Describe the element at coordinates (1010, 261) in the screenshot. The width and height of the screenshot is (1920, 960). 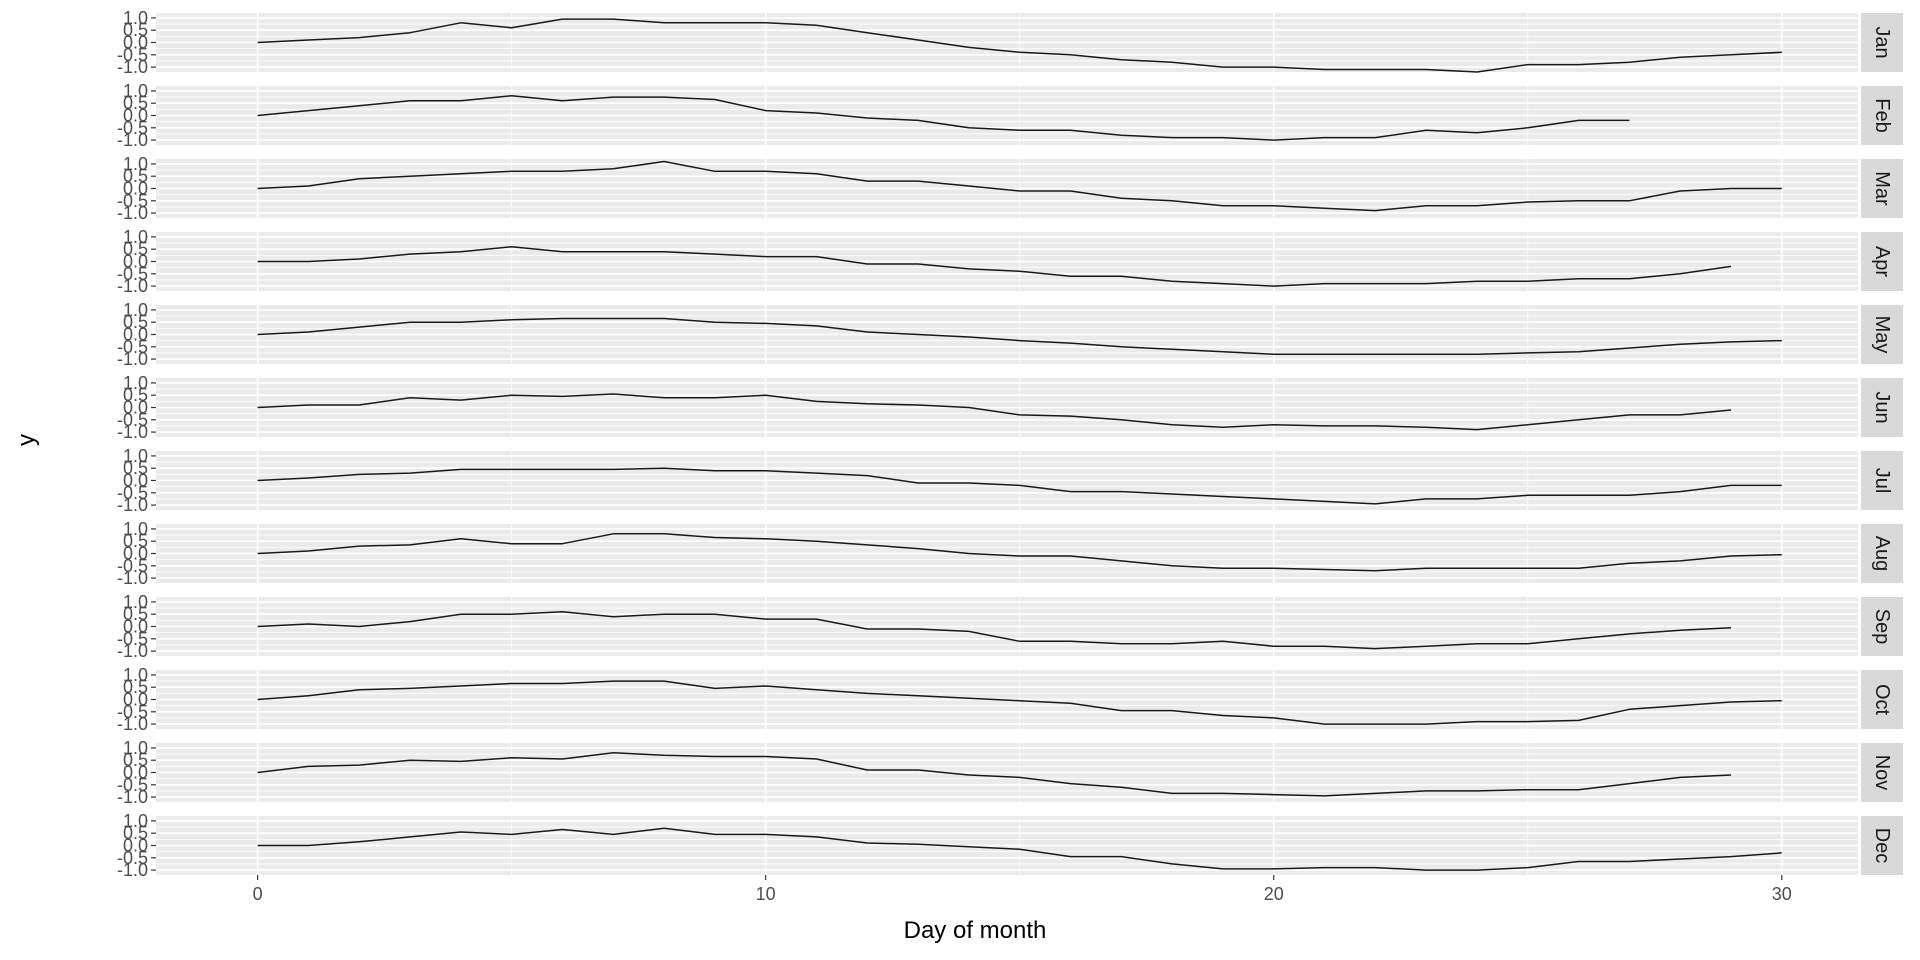
I see `facet-panel-apr: -1.0-0.50.00.51.0 Apr` at that location.